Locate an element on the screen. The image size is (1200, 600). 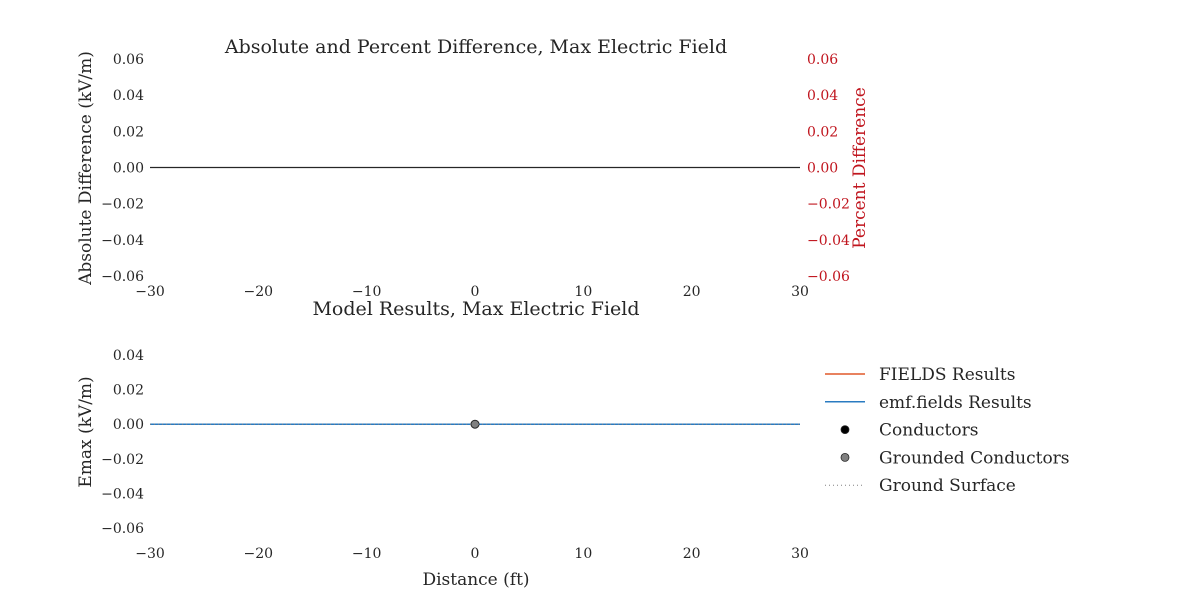
top-y-tick-label-right: 0.06 is located at coordinates (822, 60).